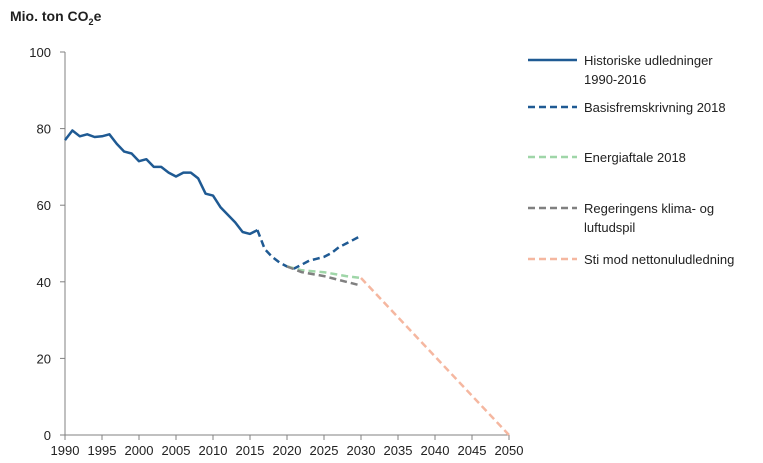 The height and width of the screenshot is (463, 763). What do you see at coordinates (56, 17) in the screenshot?
I see `y-axis-unit-label: Mio. ton CO2e` at bounding box center [56, 17].